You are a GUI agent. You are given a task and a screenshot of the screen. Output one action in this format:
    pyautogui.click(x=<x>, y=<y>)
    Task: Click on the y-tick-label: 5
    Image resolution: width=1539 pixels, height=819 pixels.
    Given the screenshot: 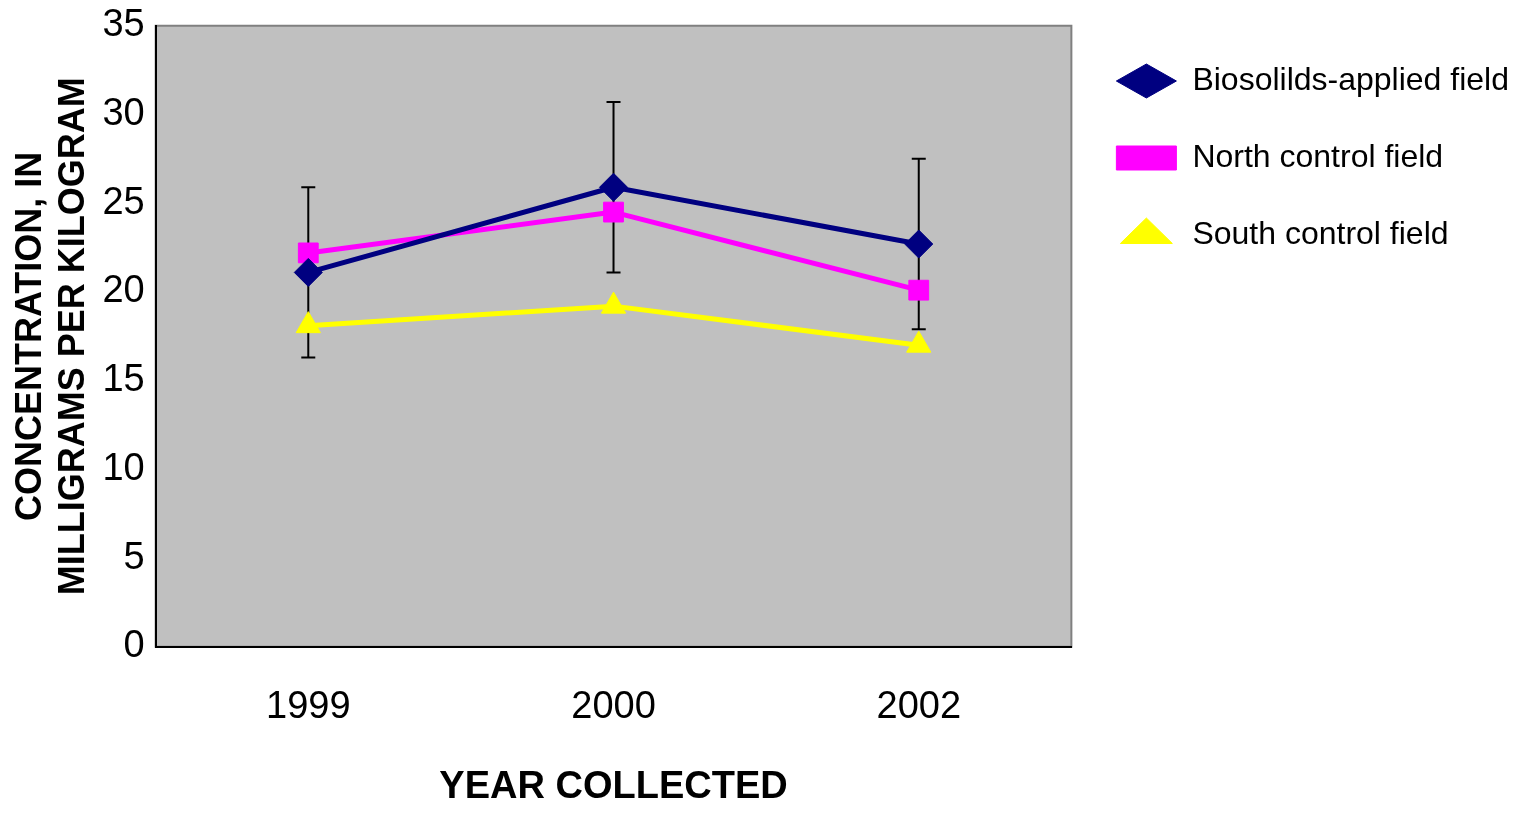 What is the action you would take?
    pyautogui.click(x=134, y=555)
    